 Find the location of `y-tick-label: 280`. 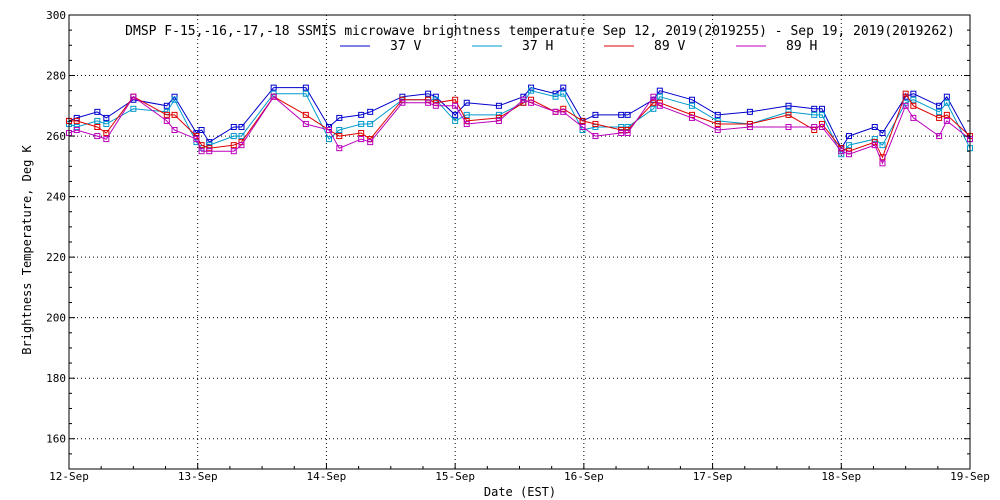

y-tick-label: 280 is located at coordinates (56, 76).